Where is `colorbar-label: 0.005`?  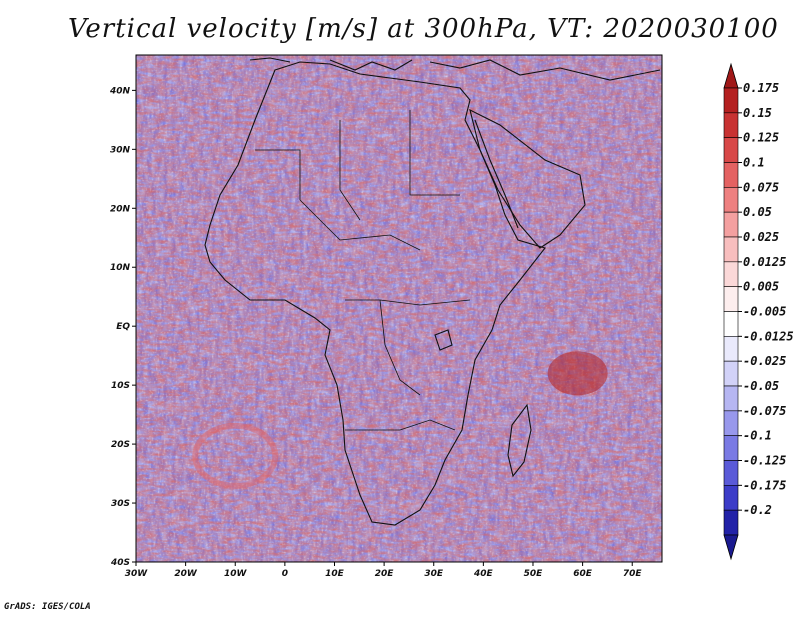
colorbar-label: 0.005 is located at coordinates (761, 287).